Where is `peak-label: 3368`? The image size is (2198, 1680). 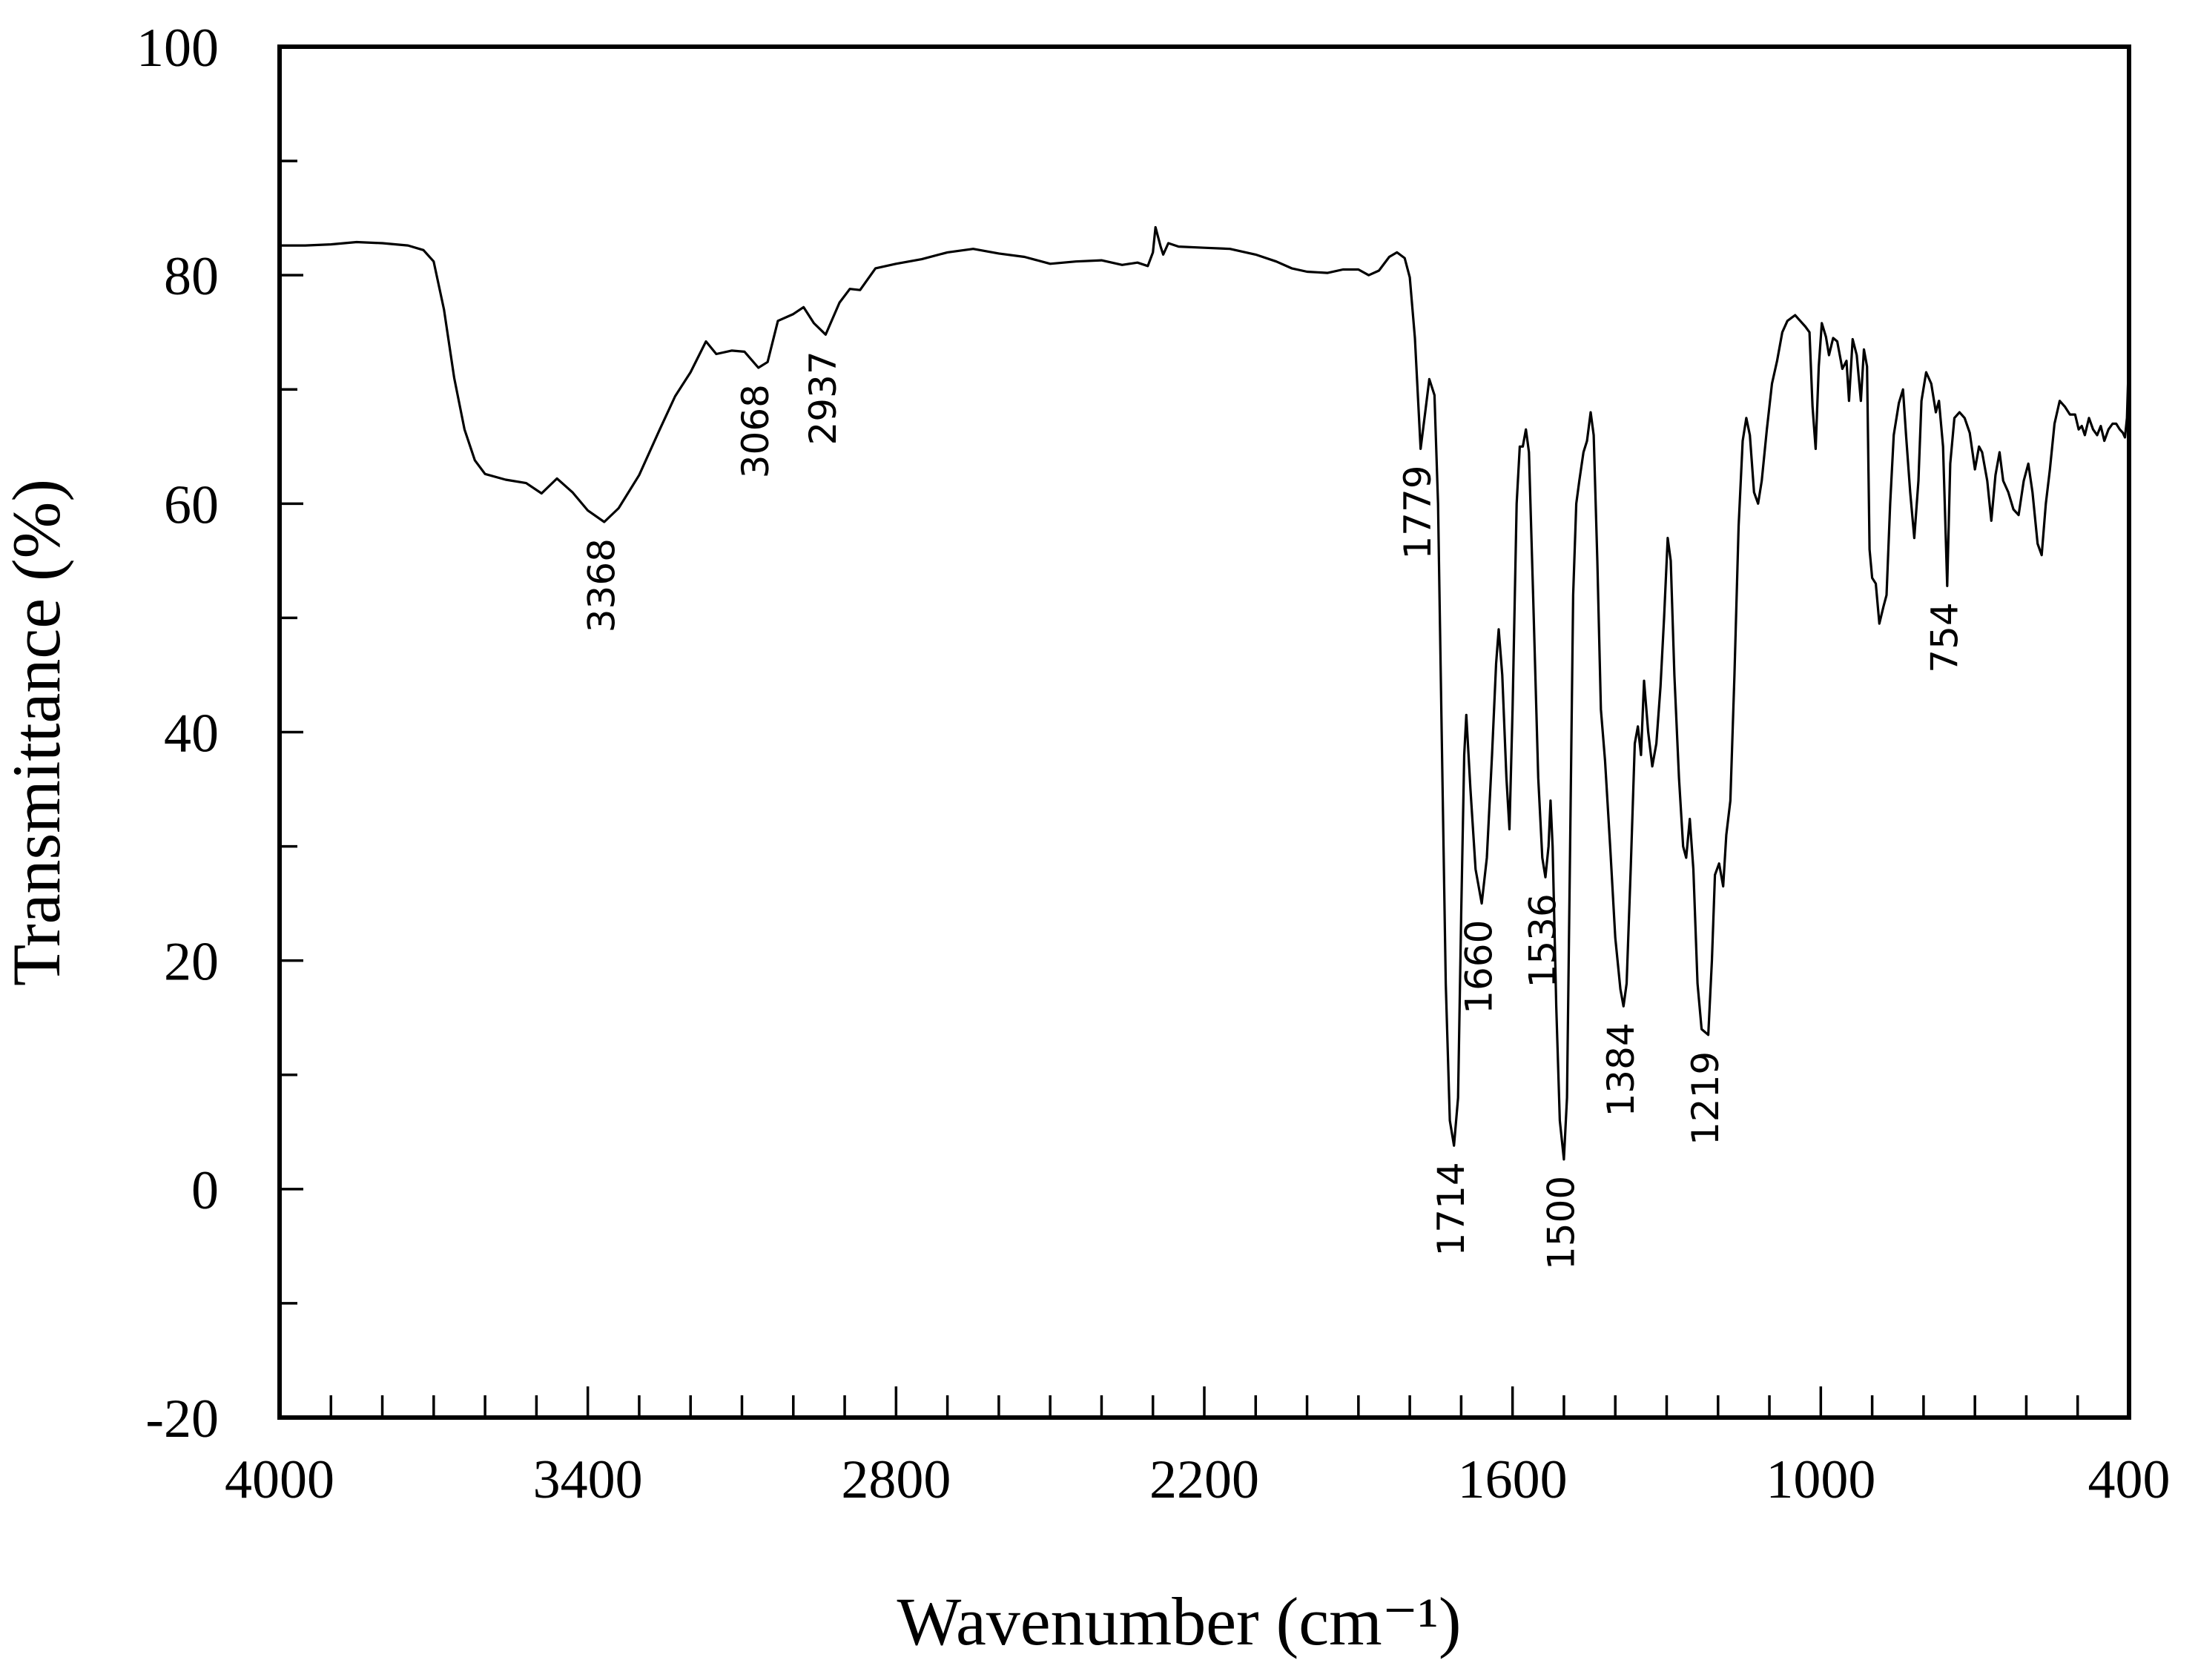 peak-label: 3368 is located at coordinates (601, 585).